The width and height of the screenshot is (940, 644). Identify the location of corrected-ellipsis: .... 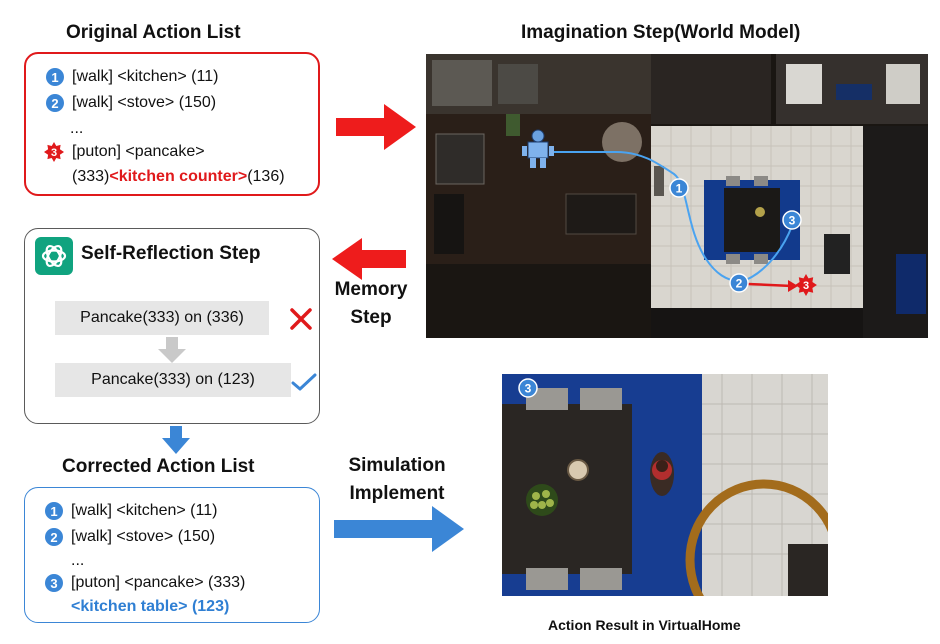
(78, 560).